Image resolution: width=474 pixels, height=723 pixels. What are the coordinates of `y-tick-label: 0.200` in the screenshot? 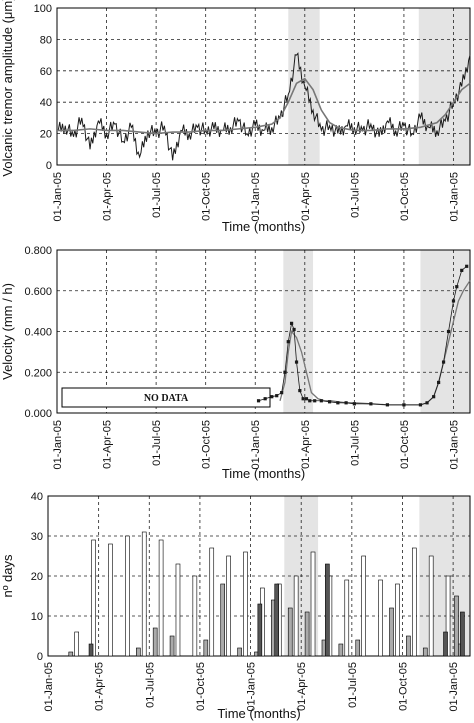 It's located at (38, 373).